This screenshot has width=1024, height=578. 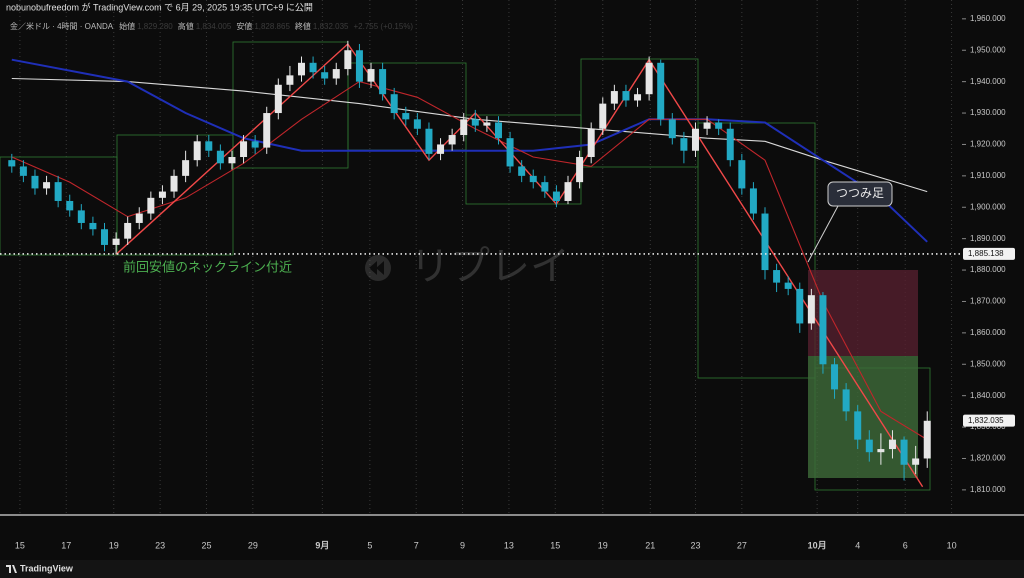 I want to click on neckline-annotation: 前回安値のネックライン付近, so click(x=207, y=266).